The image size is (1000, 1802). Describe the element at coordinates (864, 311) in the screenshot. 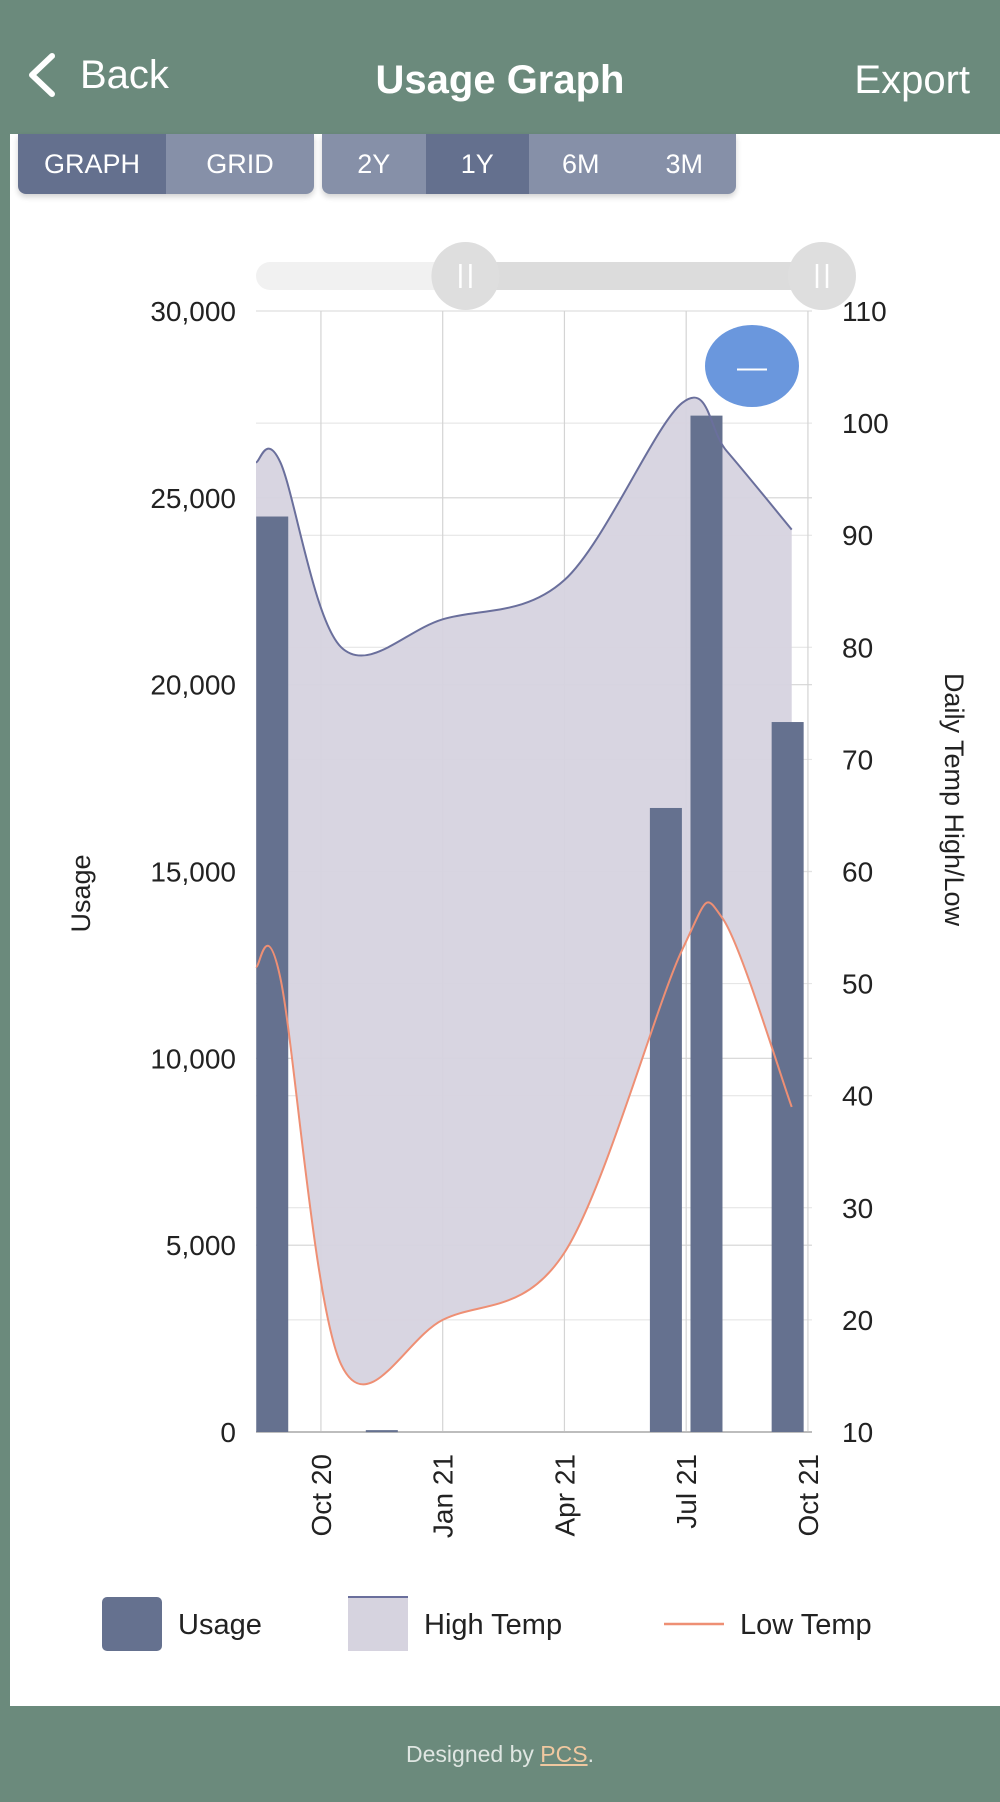

I see `y2-tick-label: 110` at that location.